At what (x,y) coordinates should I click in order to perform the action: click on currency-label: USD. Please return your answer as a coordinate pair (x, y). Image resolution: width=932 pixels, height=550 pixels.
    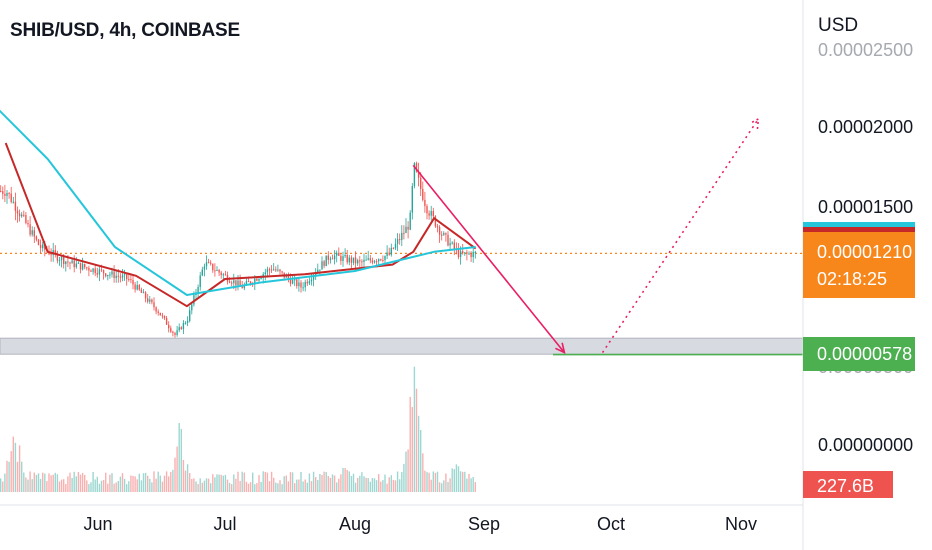
    Looking at the image, I should click on (838, 25).